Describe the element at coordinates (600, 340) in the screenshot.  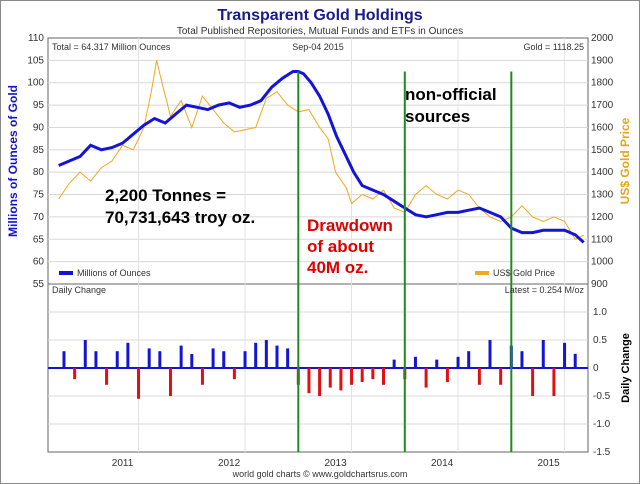
I see `lower-tick-0.5: 0.5` at that location.